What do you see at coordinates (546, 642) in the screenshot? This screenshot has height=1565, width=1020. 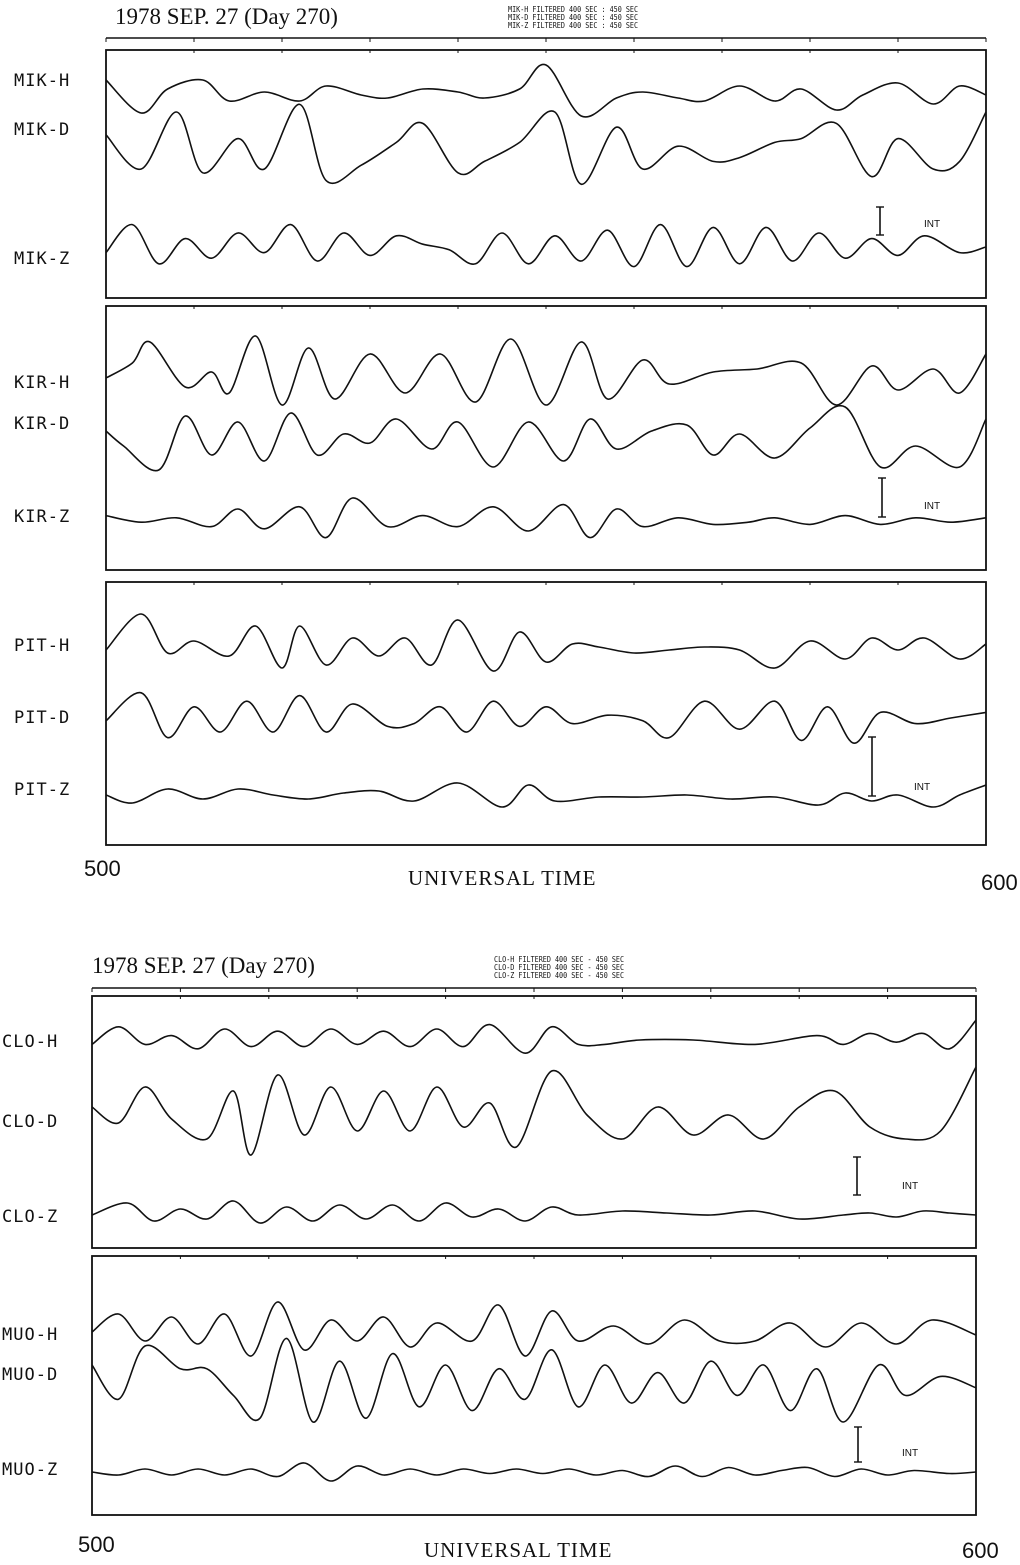 I see `trace-pit-h` at bounding box center [546, 642].